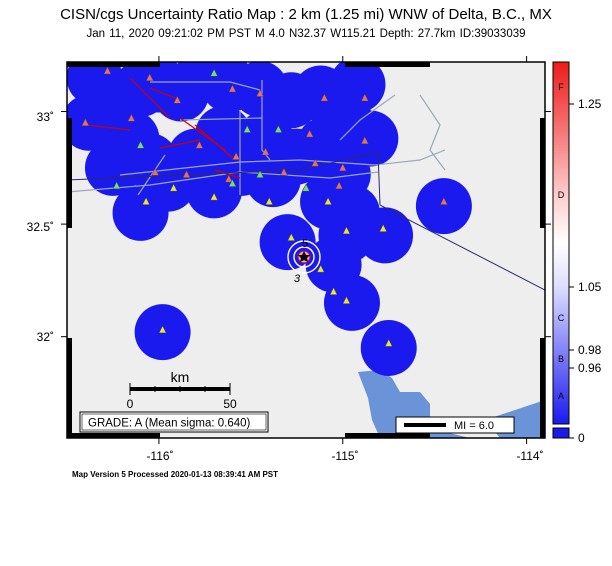 The width and height of the screenshot is (612, 566). What do you see at coordinates (169, 424) in the screenshot?
I see `grade-text: GRADE: A (Mean sigma: 0.640)` at bounding box center [169, 424].